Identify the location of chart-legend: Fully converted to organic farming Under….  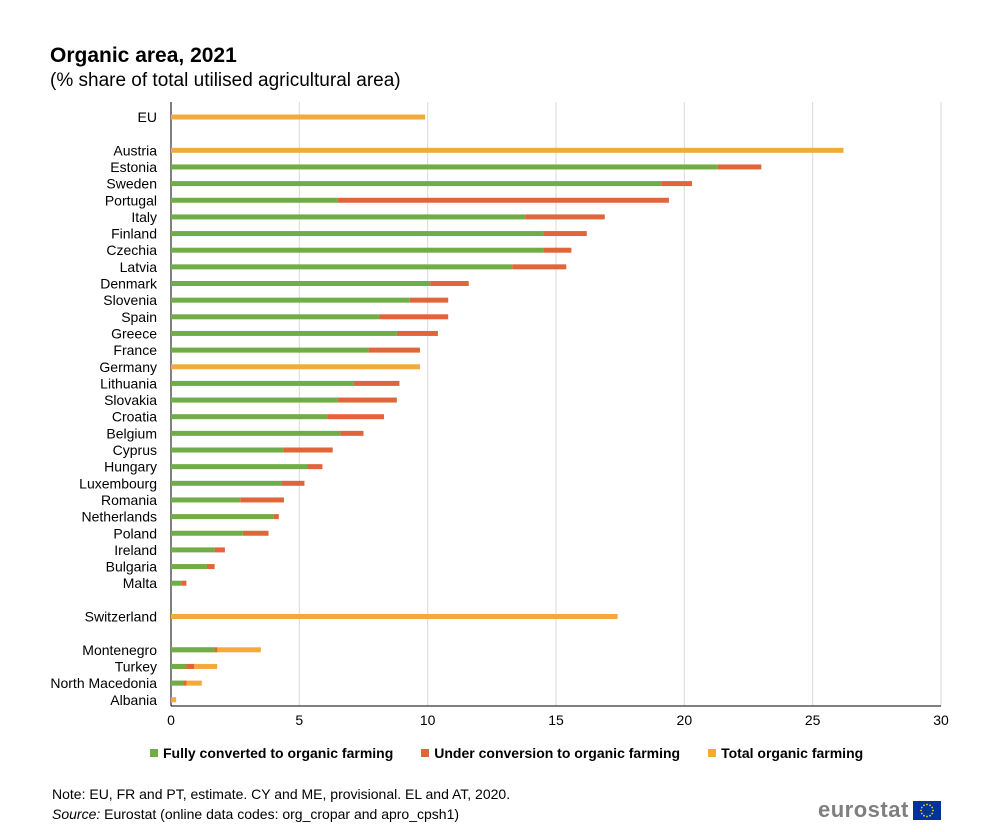
(506, 753).